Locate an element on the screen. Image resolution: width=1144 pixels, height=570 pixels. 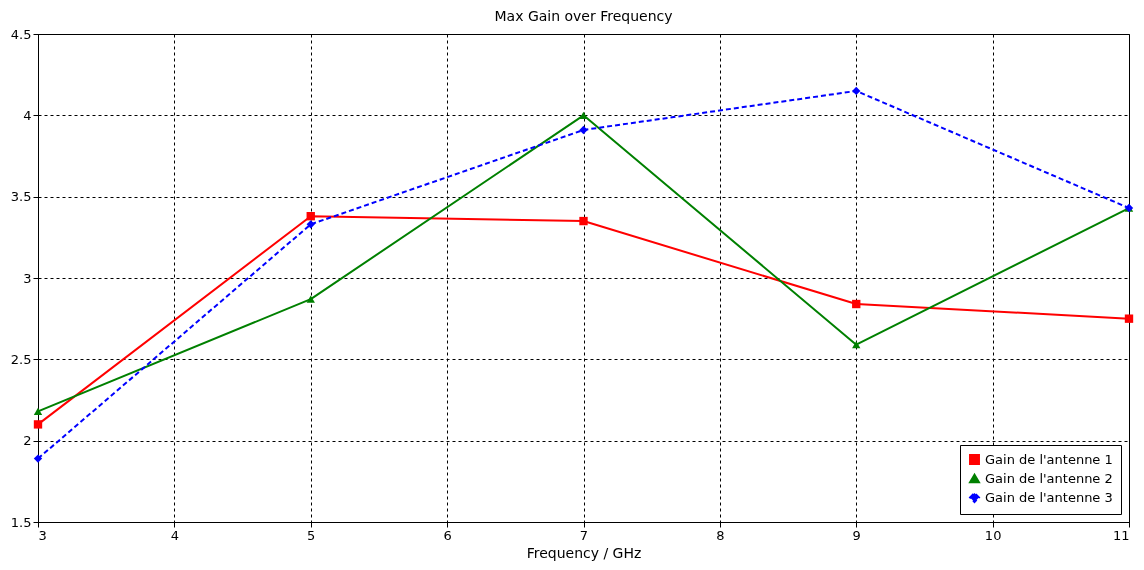
legend-label: Gain de l'antenne 3 is located at coordinates (1049, 497).